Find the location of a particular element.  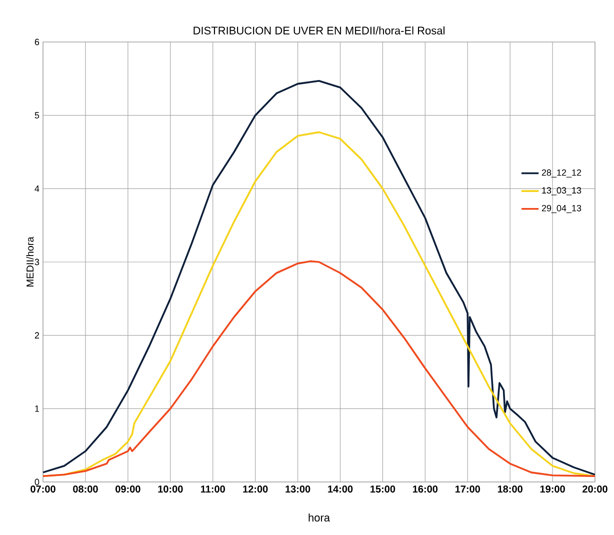

y-tick-label: 4 is located at coordinates (37, 189).